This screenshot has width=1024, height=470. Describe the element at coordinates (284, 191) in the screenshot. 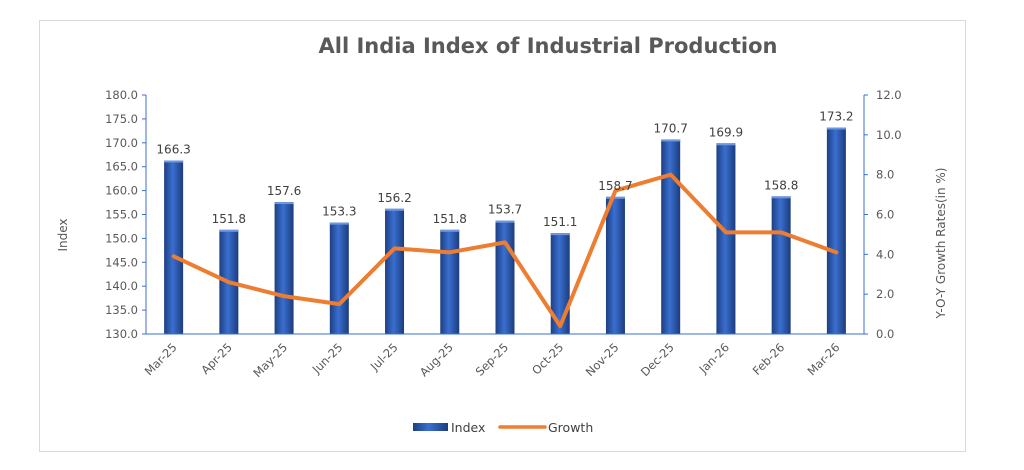

I see `data-label: 157.6` at that location.